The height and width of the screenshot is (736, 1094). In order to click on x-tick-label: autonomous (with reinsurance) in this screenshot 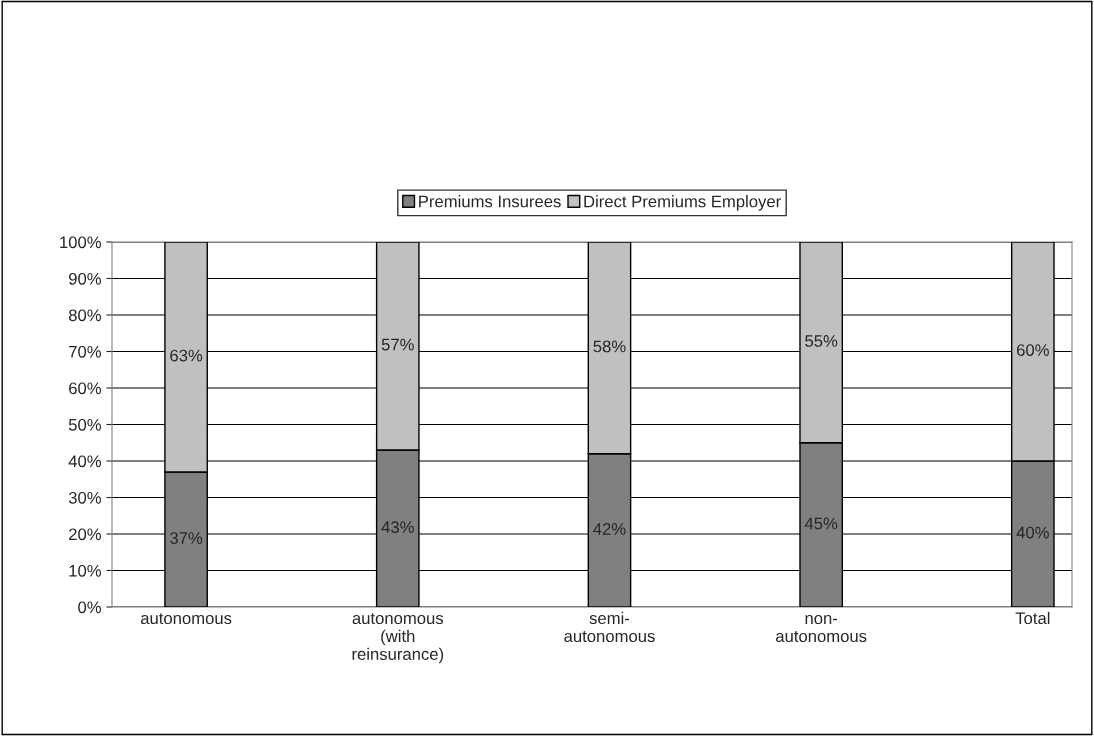, I will do `click(398, 638)`.